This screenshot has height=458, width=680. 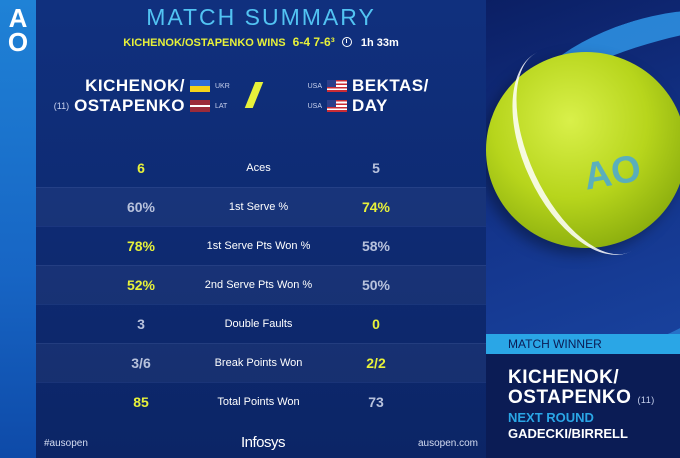 I want to click on stat-row: 78% 1st Serve Pts Won % 58%, so click(x=261, y=245).